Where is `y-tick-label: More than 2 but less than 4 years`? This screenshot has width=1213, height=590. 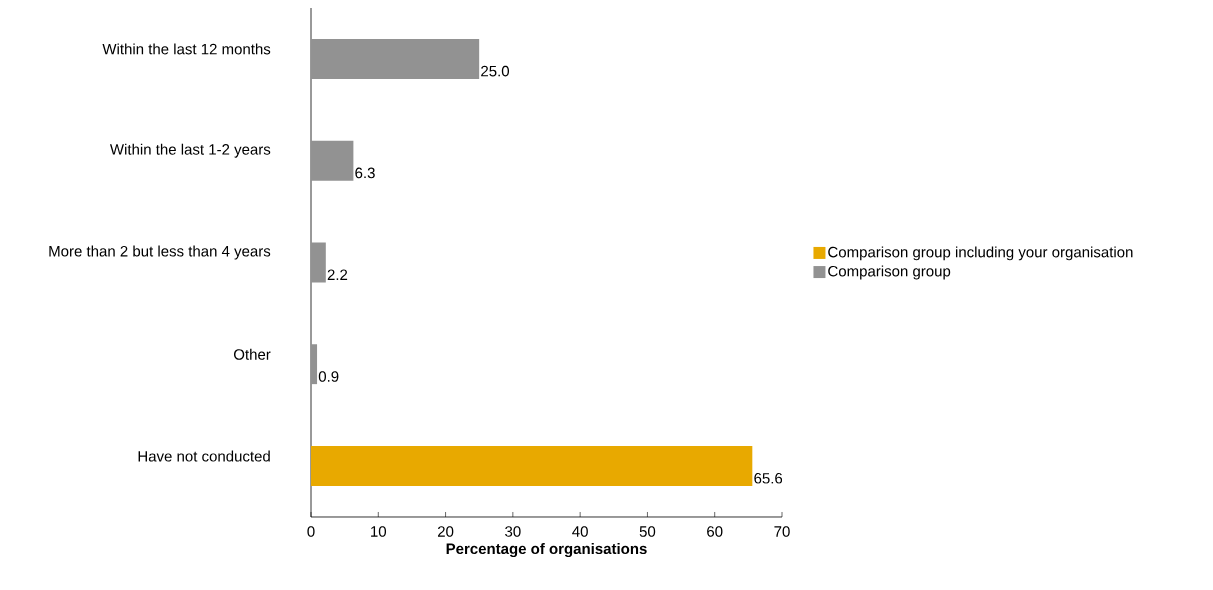 y-tick-label: More than 2 but less than 4 years is located at coordinates (160, 252).